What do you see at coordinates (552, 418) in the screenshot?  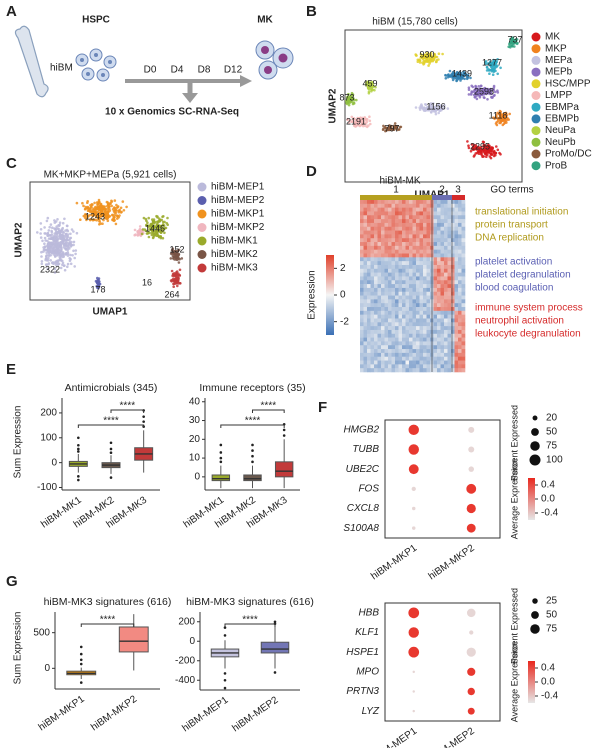 I see `size-legend-label: 20` at bounding box center [552, 418].